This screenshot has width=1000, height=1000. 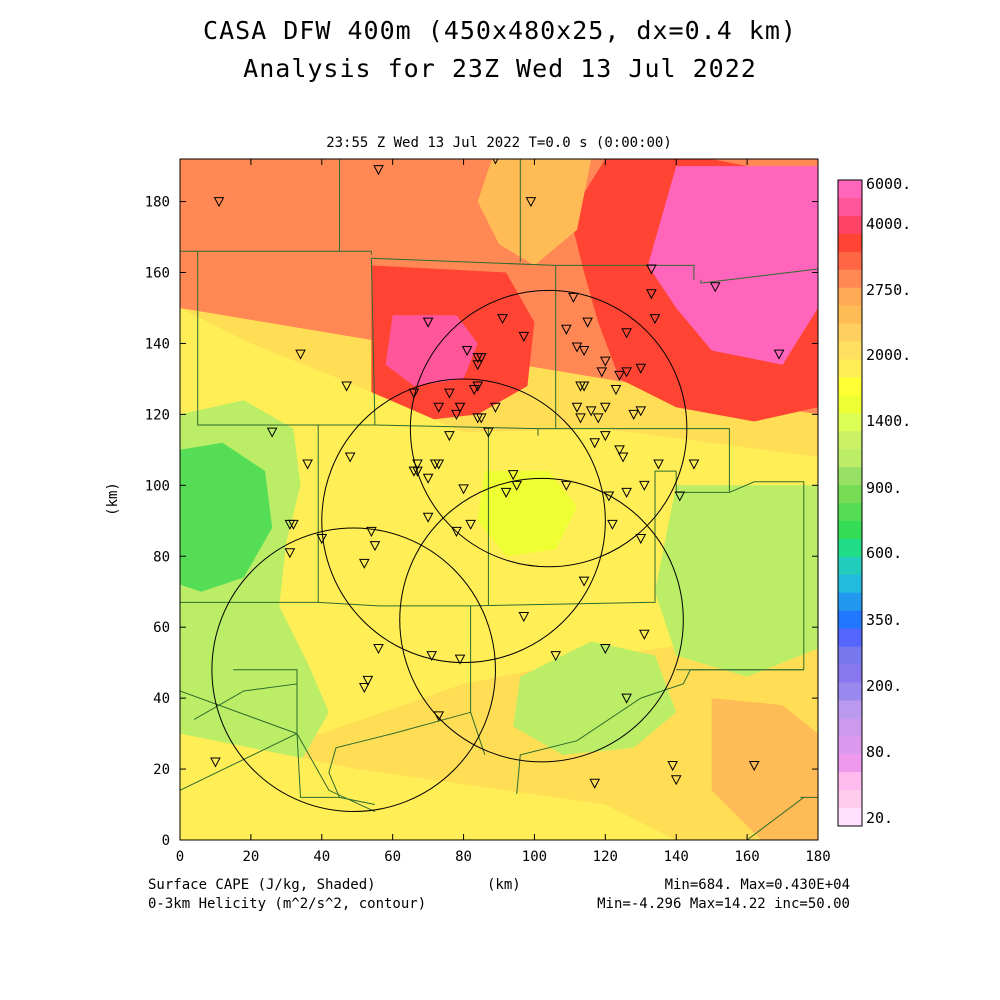 I want to click on main-title: CASA DFW 400m (450x480x25, dx=0.4 km), so click(x=500, y=30).